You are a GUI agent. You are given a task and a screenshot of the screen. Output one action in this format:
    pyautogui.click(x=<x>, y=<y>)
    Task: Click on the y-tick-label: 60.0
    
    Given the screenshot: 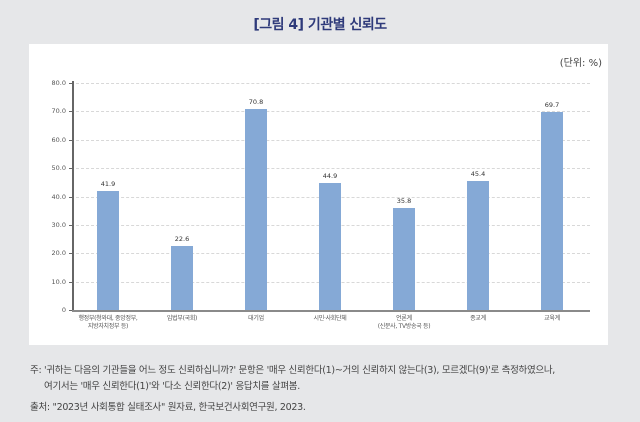 What is the action you would take?
    pyautogui.click(x=58, y=139)
    